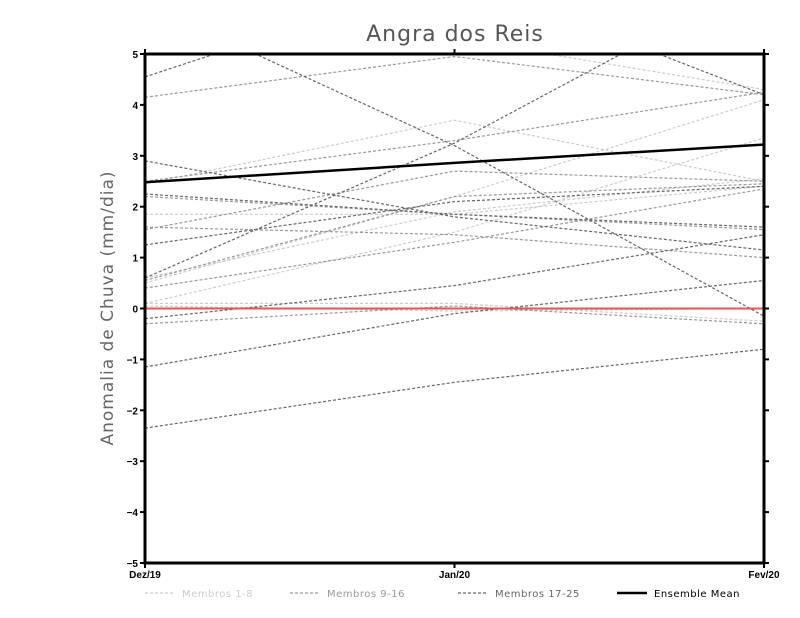 This screenshot has width=800, height=618. I want to click on legend-label: Membros 1-8, so click(217, 594).